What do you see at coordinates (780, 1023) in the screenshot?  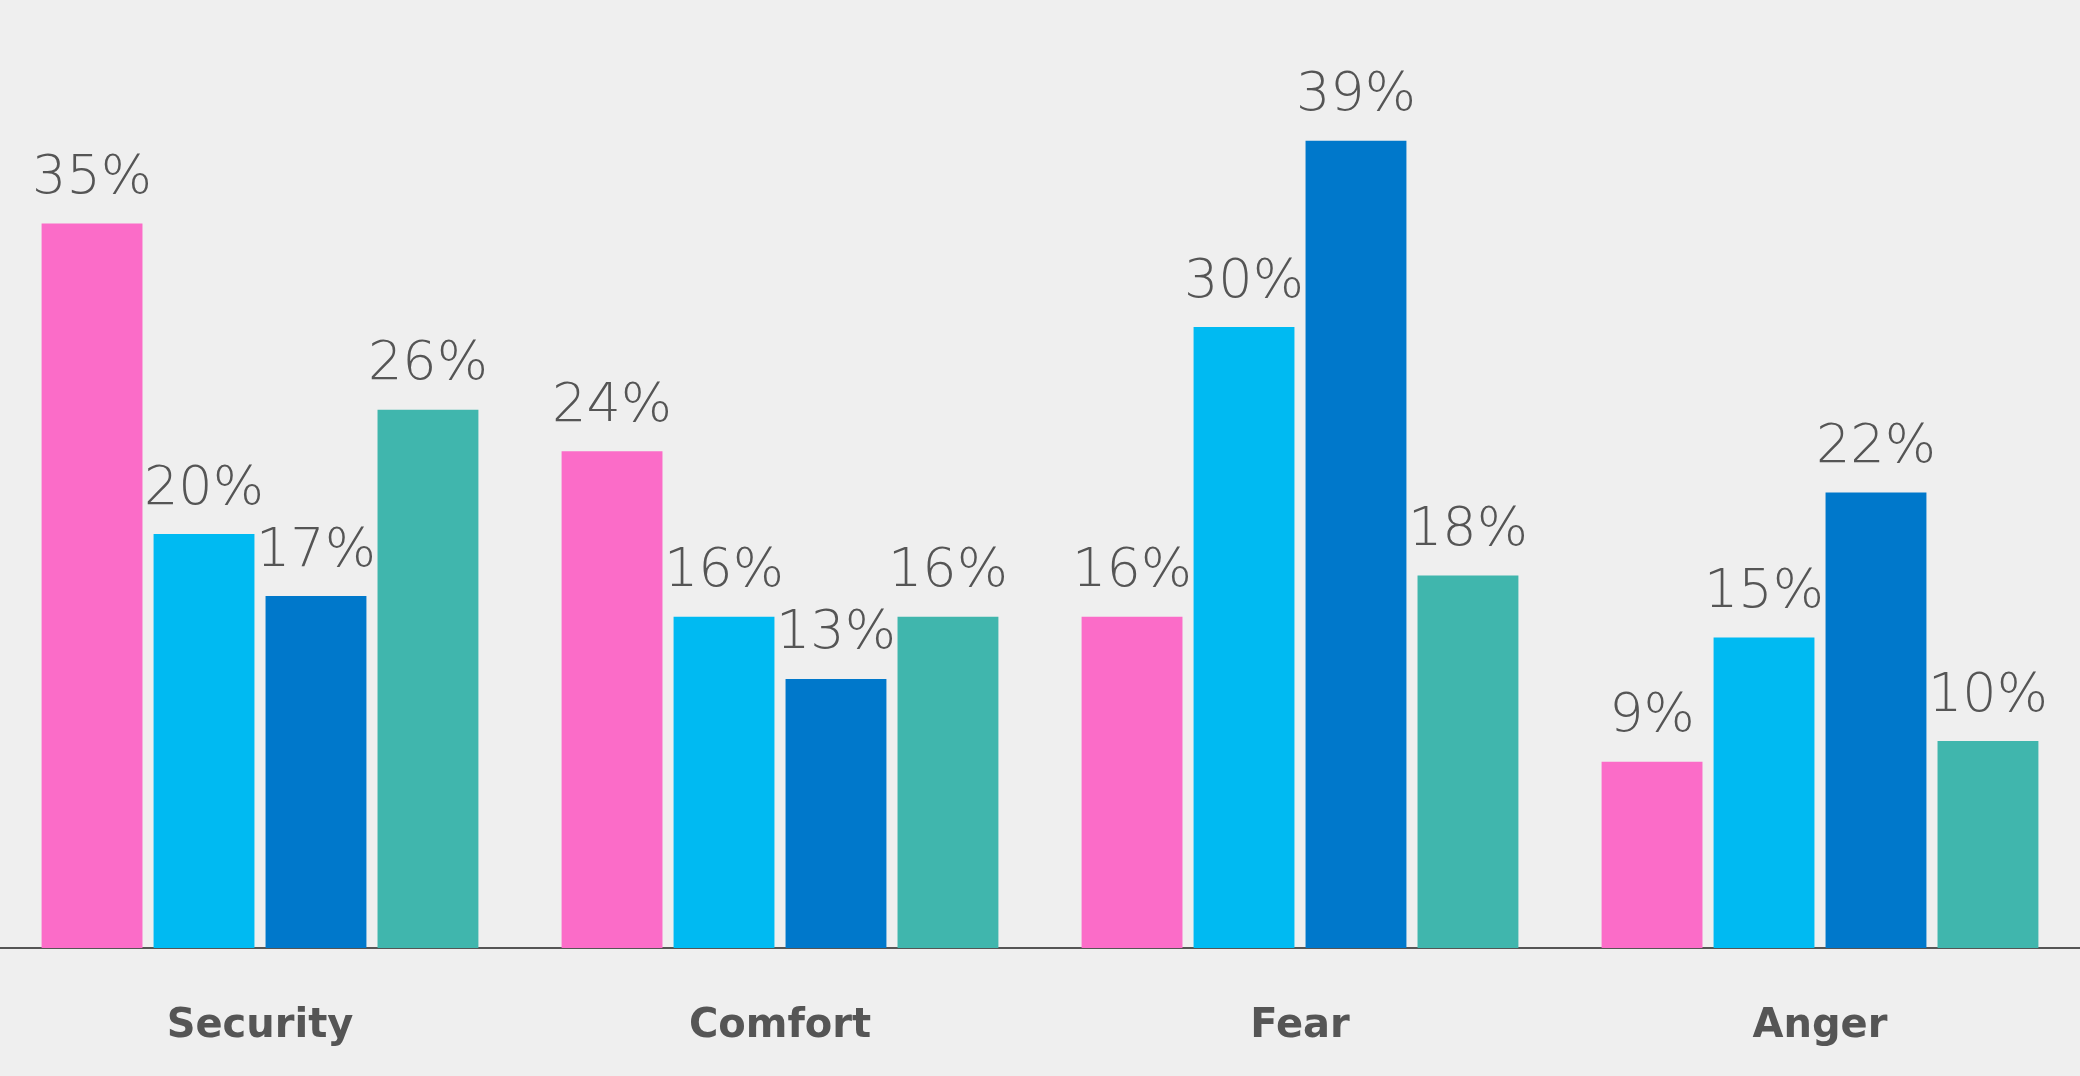 I see `x-tick-label: Comfort` at bounding box center [780, 1023].